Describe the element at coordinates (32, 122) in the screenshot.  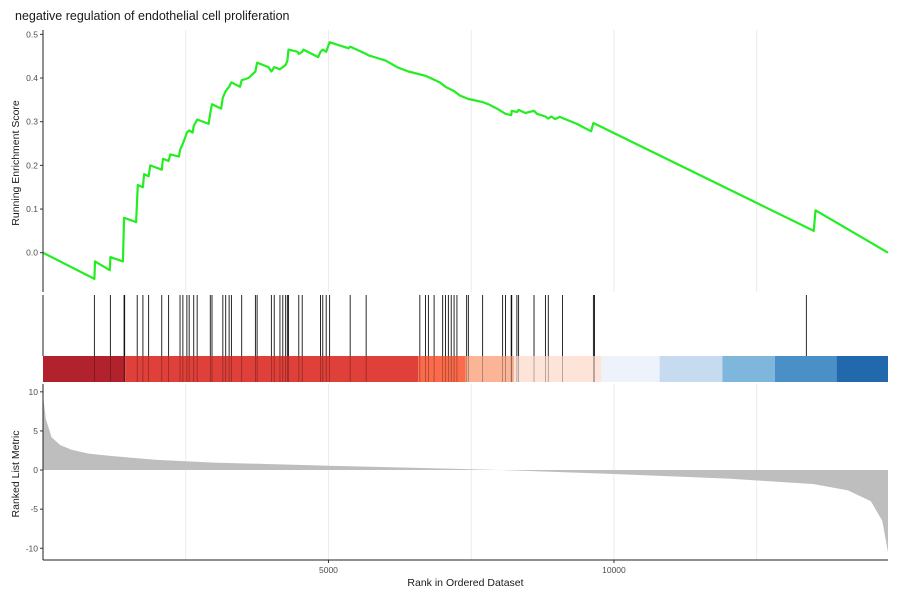
I see `y-tick-label: 0.3` at that location.